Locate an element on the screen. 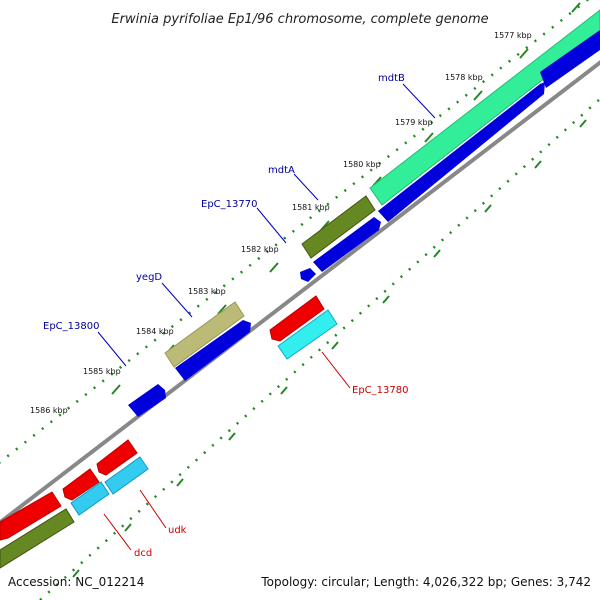  reverse-label-leaders is located at coordinates (227, 451).